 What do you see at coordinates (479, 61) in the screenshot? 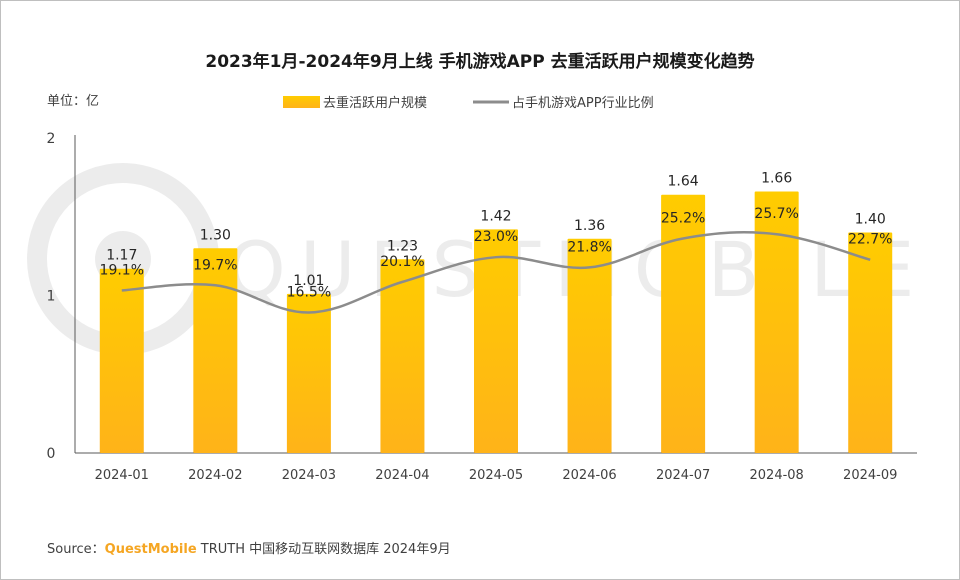
I see `chart-title: 2023年1月-2024年9月上线 手机游戏APP 去重活跃用户规模变化趋势` at bounding box center [479, 61].